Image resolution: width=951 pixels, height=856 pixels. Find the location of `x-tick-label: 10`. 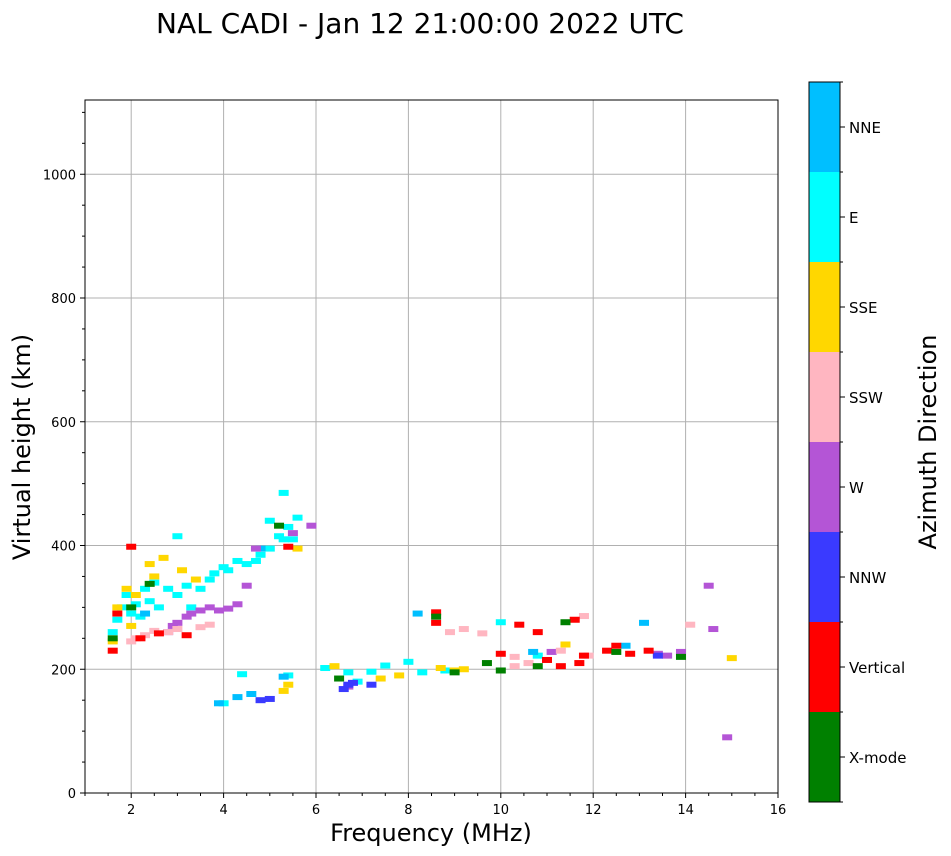

x-tick-label: 10 is located at coordinates (501, 810).